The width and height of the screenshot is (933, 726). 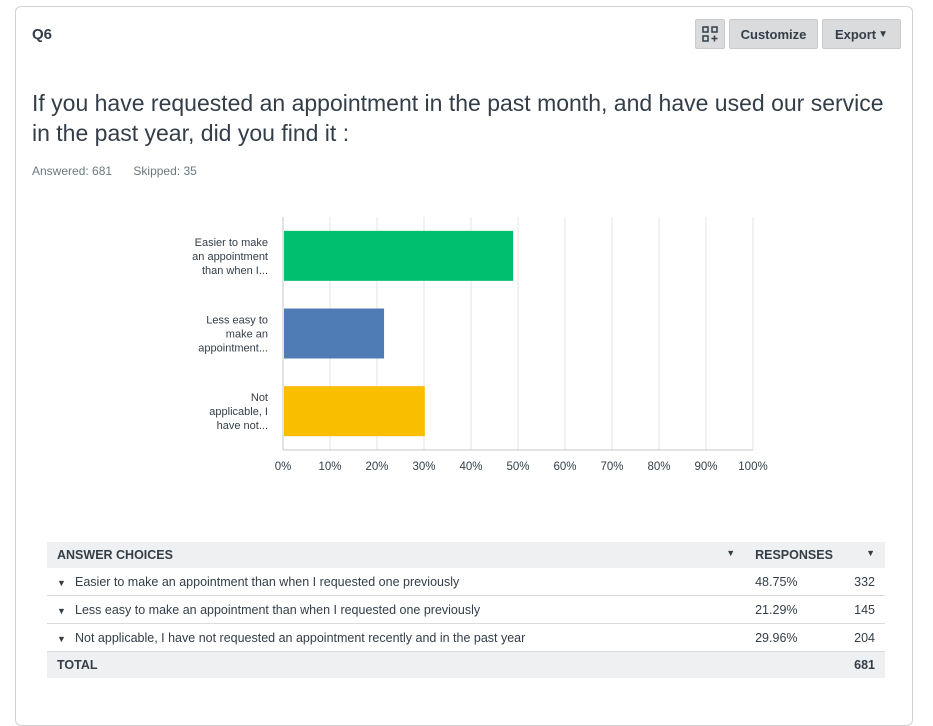 I want to click on category-label: Less easy to, so click(x=237, y=321).